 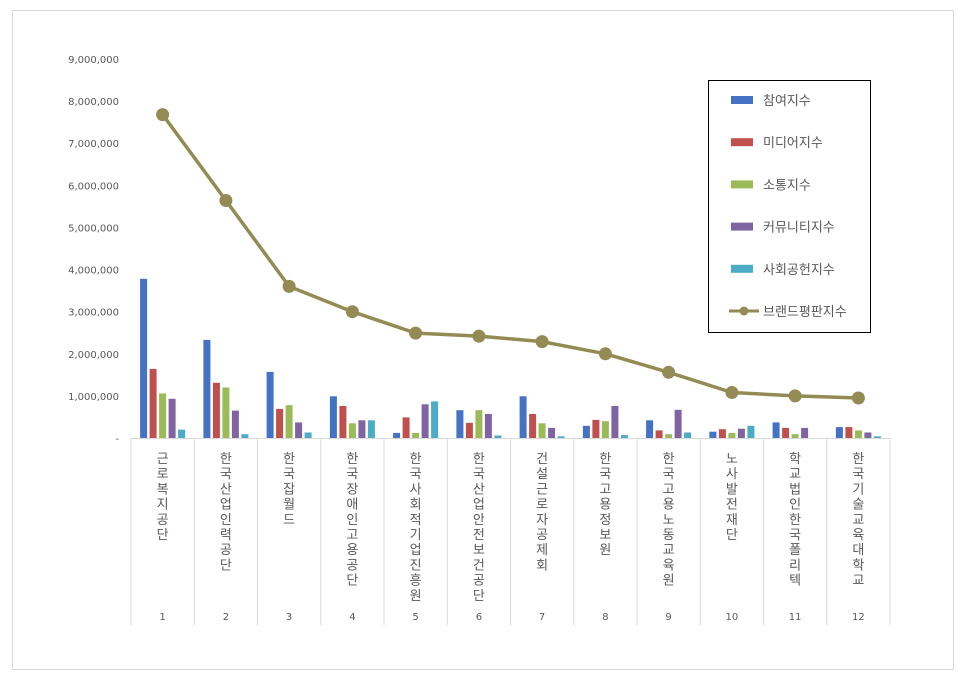 I want to click on x-tick-label: 12, so click(x=858, y=617).